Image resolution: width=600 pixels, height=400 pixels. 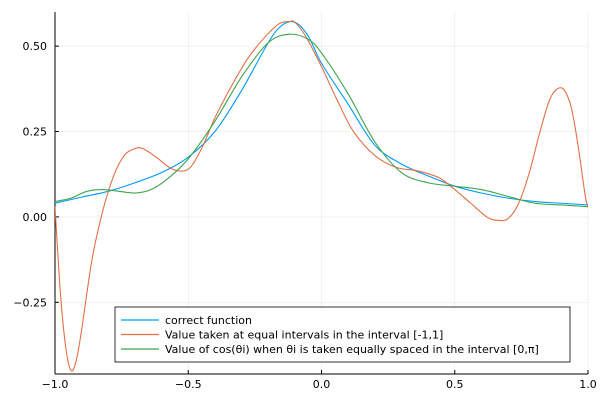 I want to click on legend-label-1: correct function, so click(x=208, y=320).